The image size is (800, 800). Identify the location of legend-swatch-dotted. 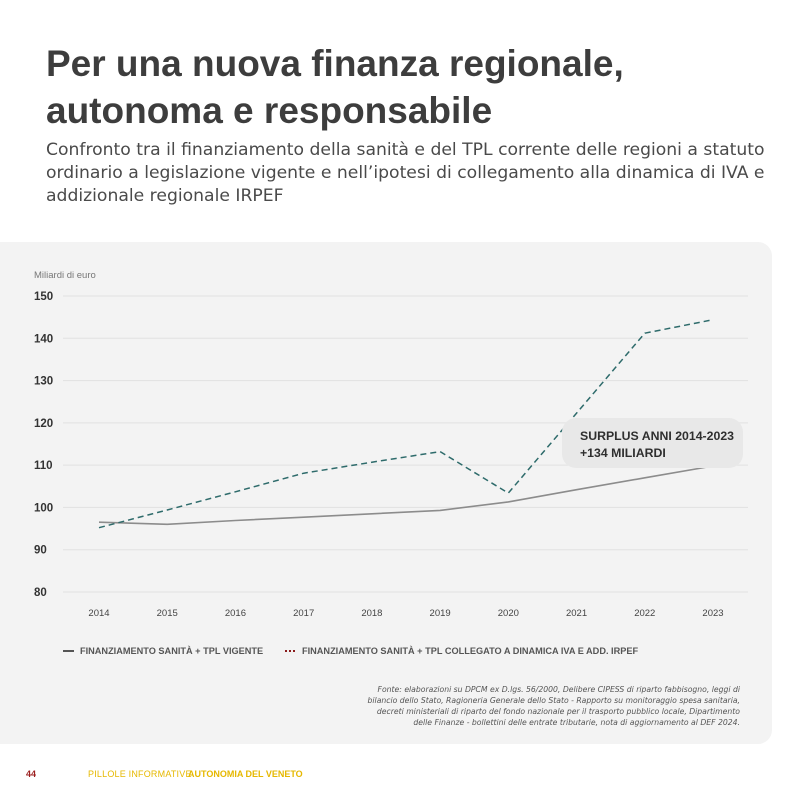
(290, 651).